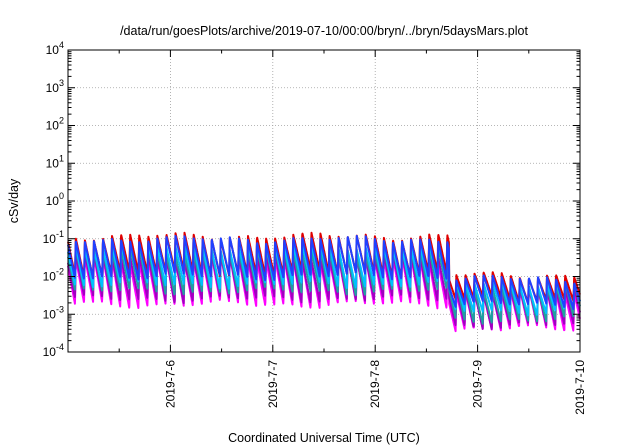 Image resolution: width=640 pixels, height=448 pixels. I want to click on x-tick-label: 2019-7-9, so click(478, 384).